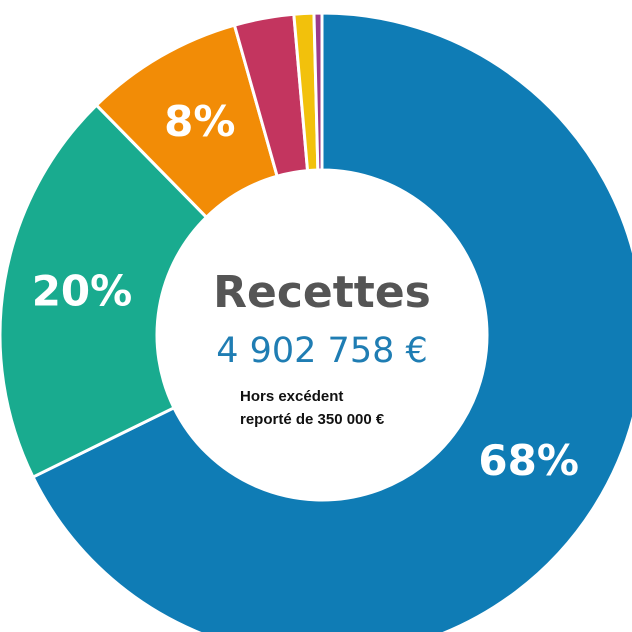 This screenshot has height=632, width=632. What do you see at coordinates (322, 292) in the screenshot?
I see `center-title: Recettes` at bounding box center [322, 292].